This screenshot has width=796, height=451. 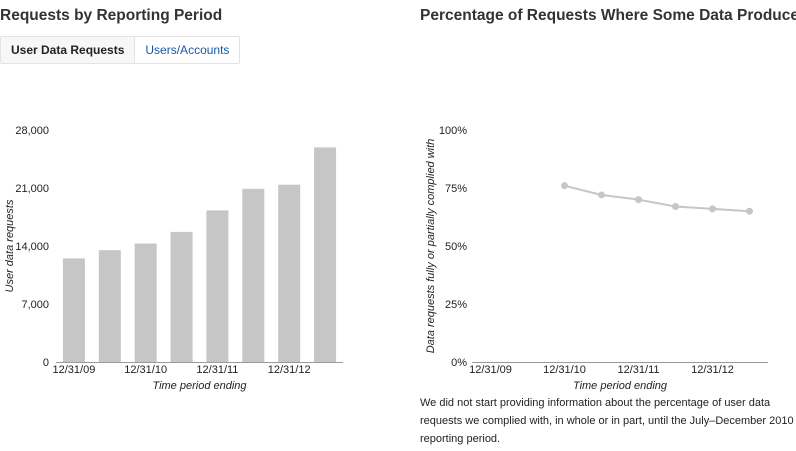 What do you see at coordinates (32, 247) in the screenshot?
I see `bar-chart-y-tick-label: 14,000` at bounding box center [32, 247].